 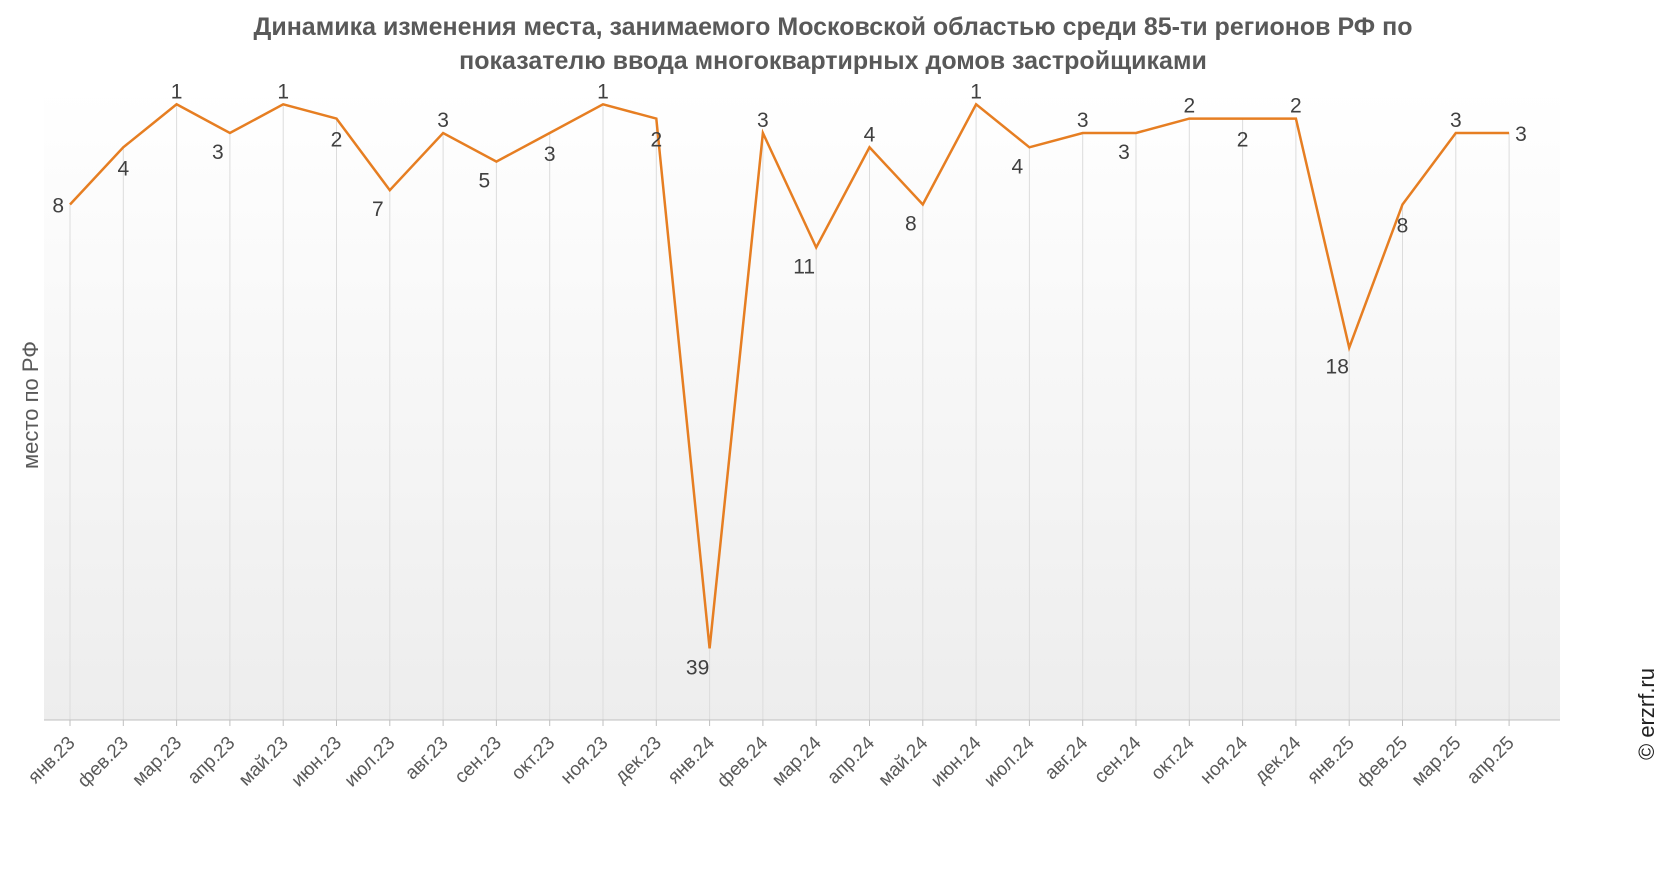 I want to click on x-tick-label: окт.24, so click(x=1173, y=758).